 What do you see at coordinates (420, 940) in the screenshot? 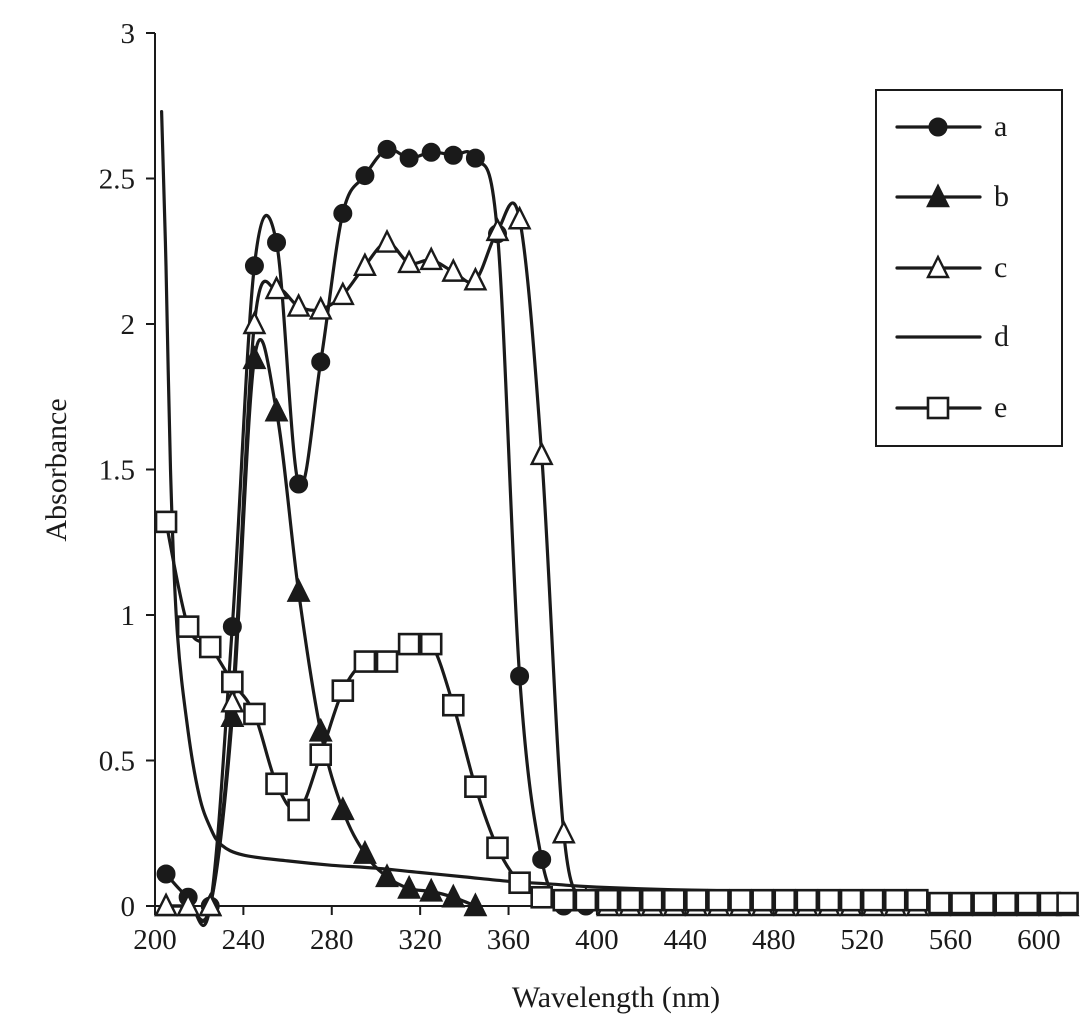
I see `x-tick-label: 320` at bounding box center [420, 940].